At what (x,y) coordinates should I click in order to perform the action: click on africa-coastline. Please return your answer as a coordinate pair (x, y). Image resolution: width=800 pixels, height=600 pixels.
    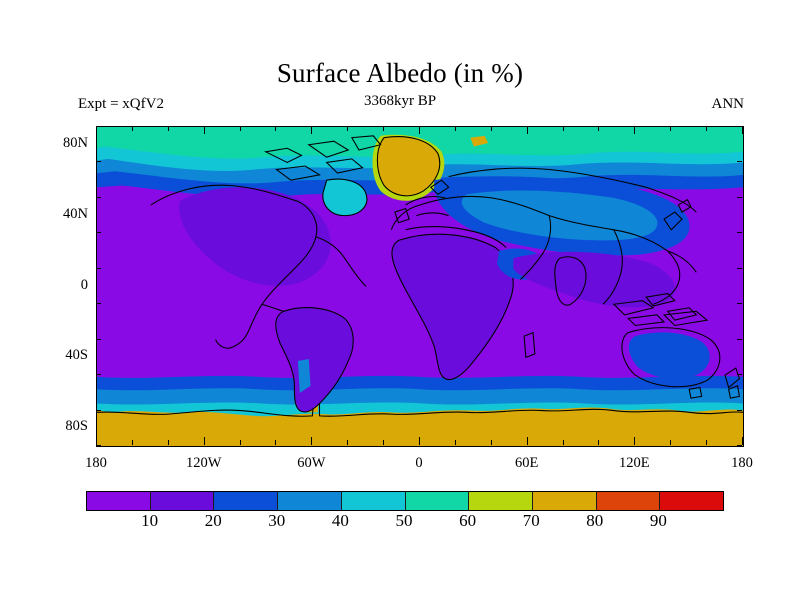
    Looking at the image, I should click on (452, 307).